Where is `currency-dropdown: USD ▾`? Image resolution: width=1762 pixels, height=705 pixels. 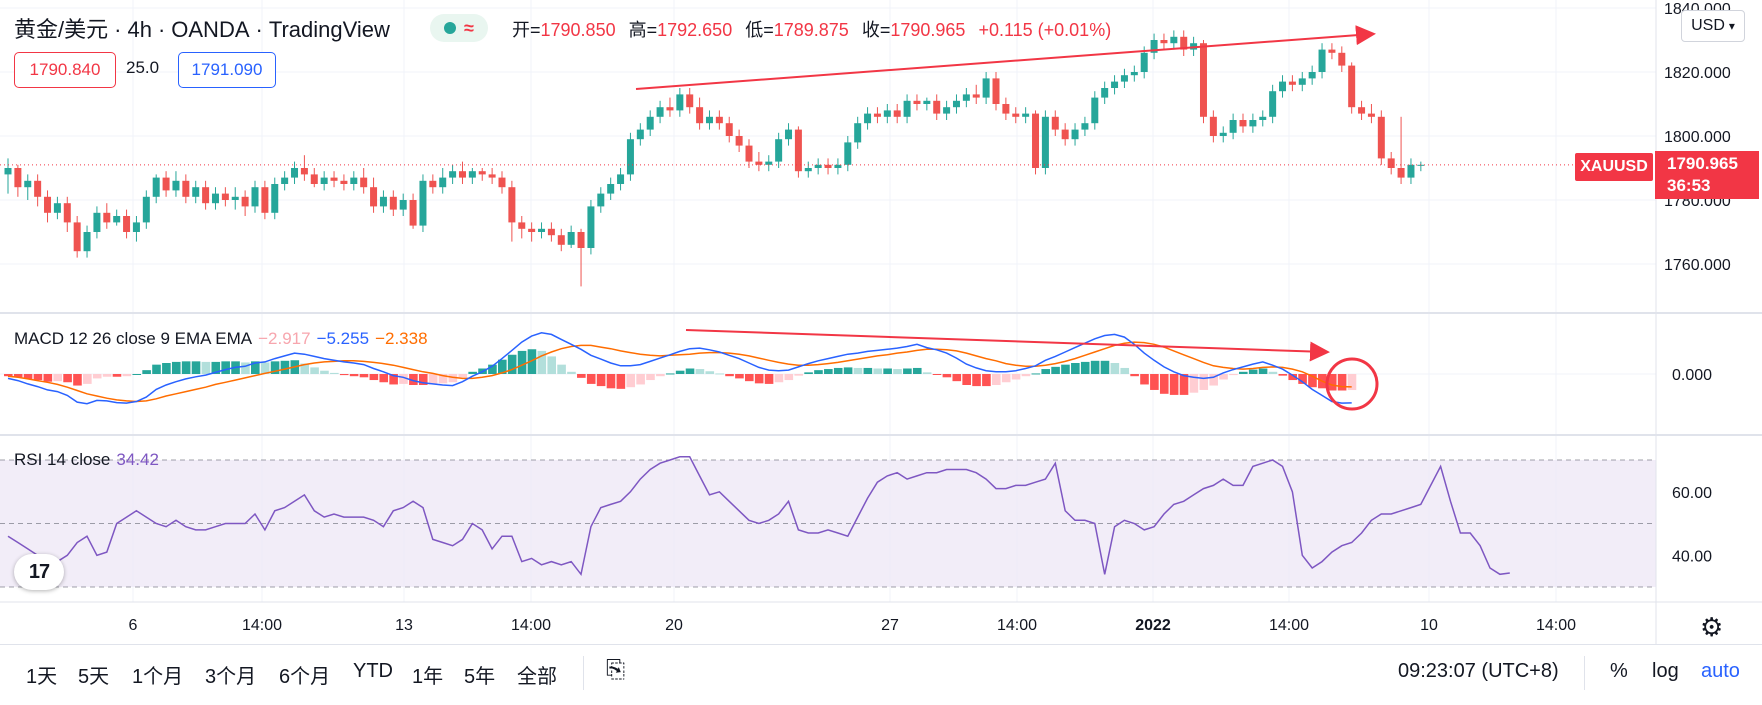
currency-dropdown: USD ▾ is located at coordinates (1713, 26).